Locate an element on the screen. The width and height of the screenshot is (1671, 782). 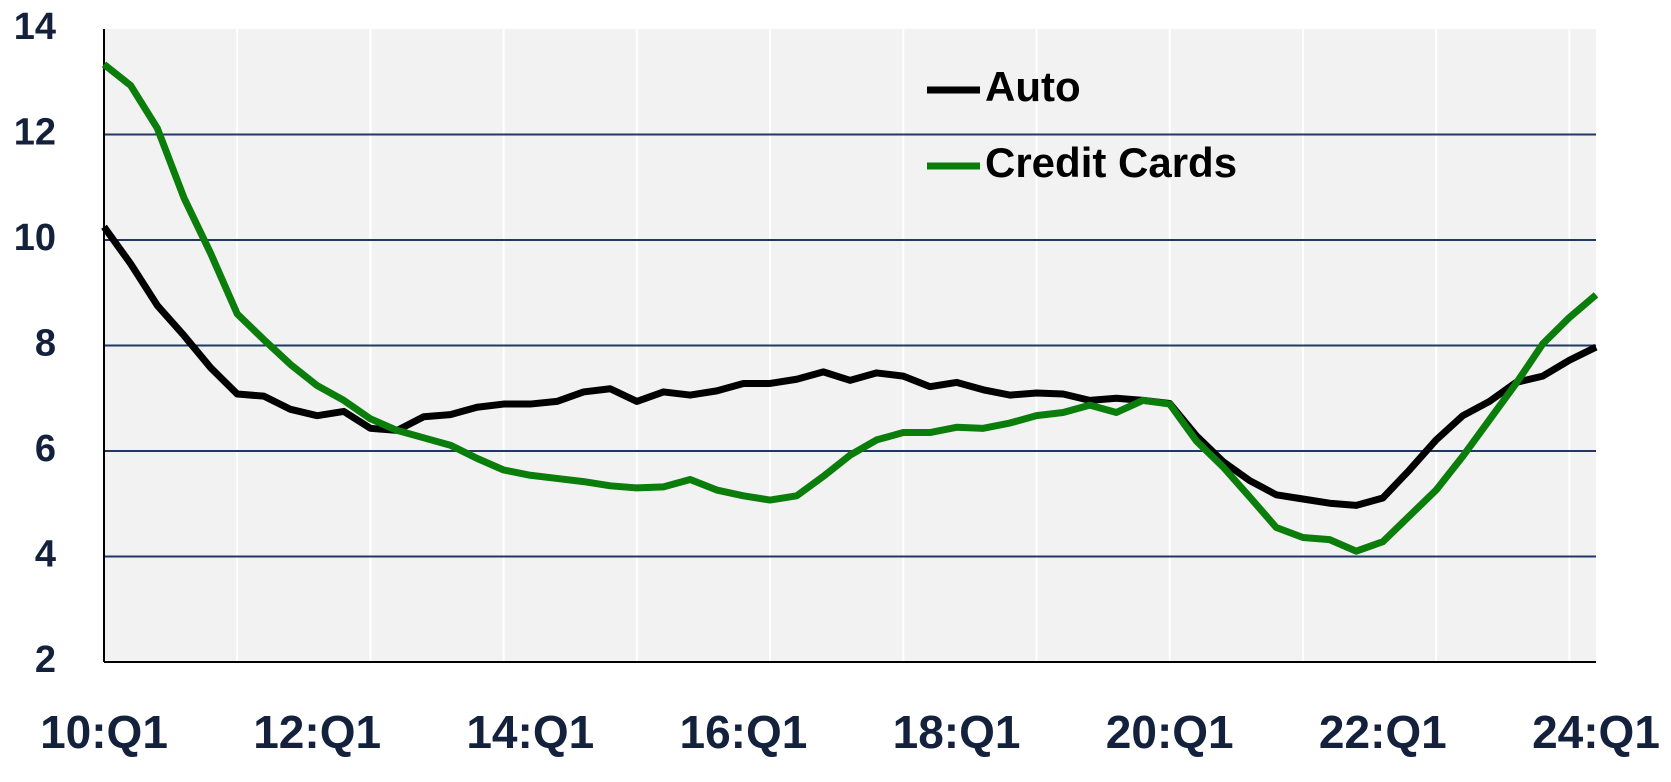
x-tick-label: 10:Q1 is located at coordinates (104, 732).